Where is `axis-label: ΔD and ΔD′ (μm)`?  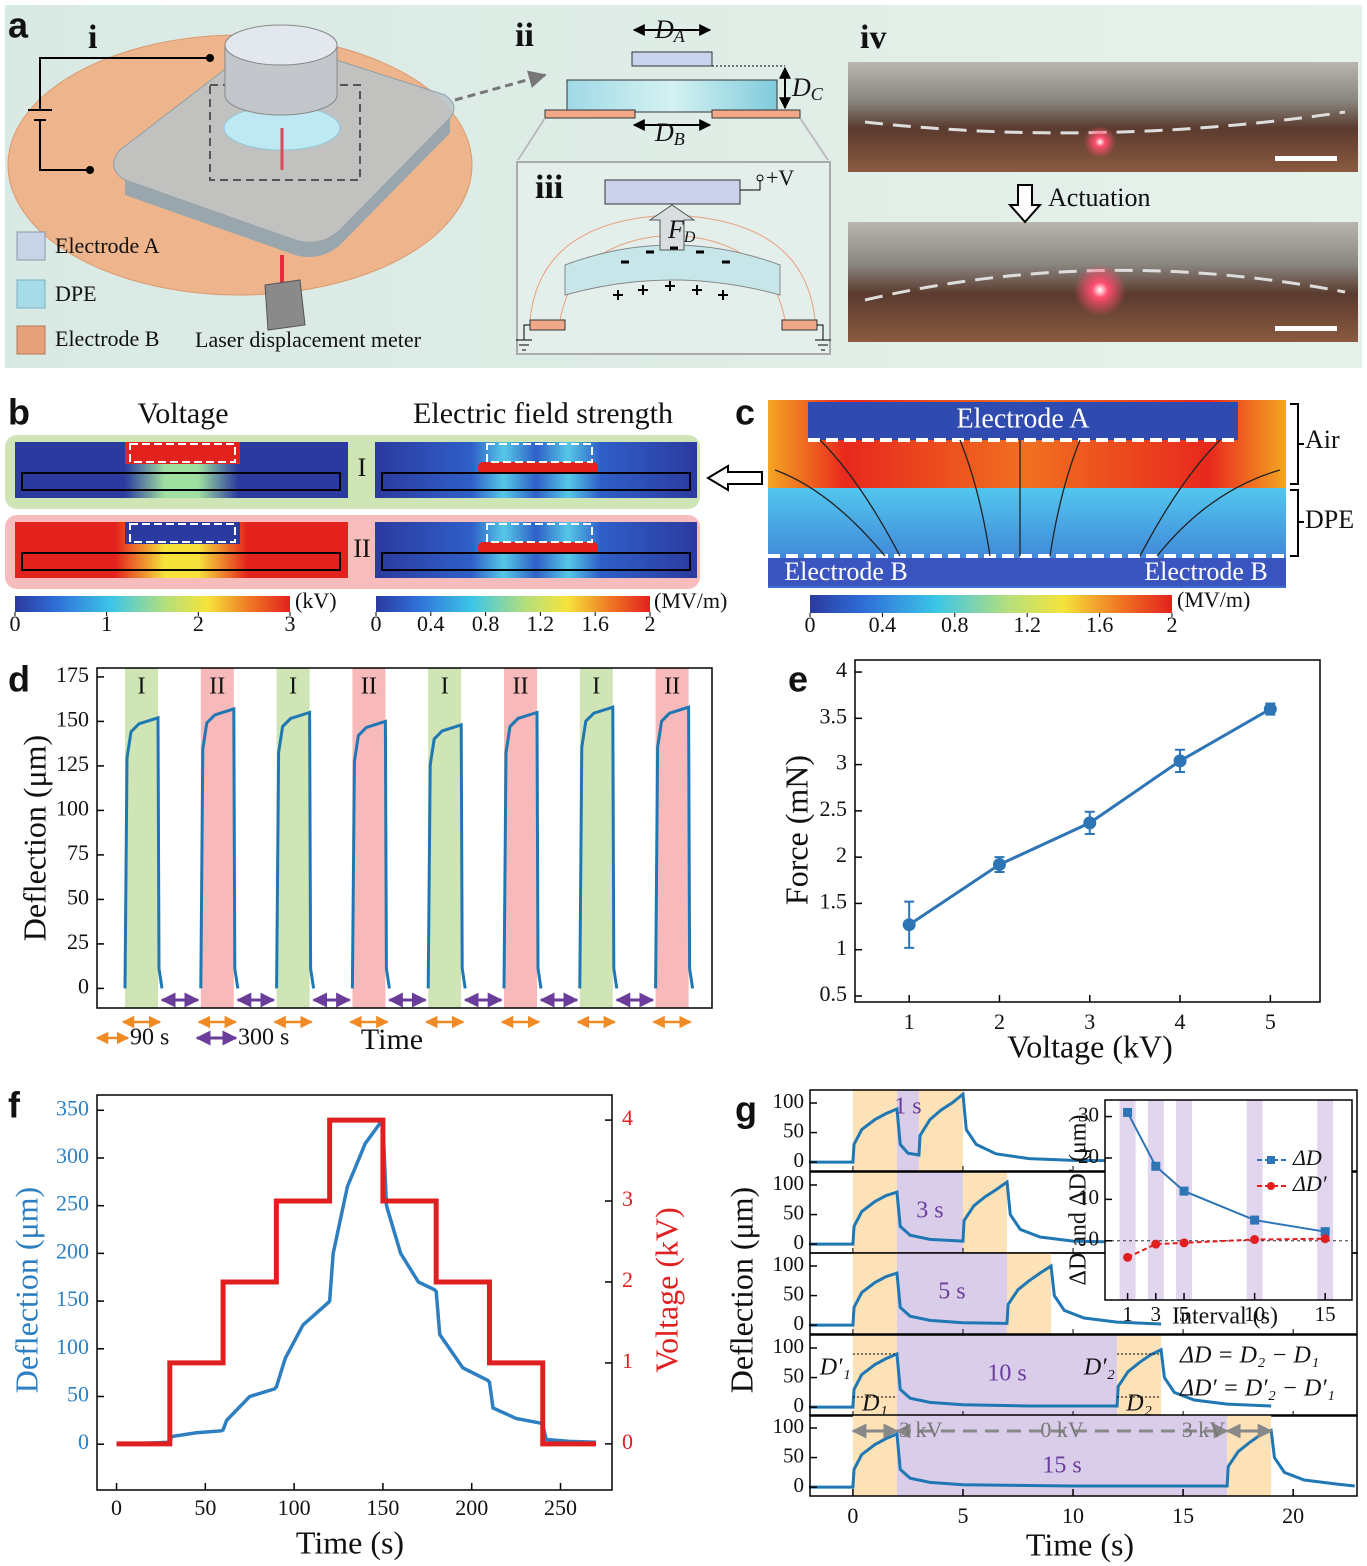
axis-label: ΔD and ΔD′ (μm) is located at coordinates (1079, 1200).